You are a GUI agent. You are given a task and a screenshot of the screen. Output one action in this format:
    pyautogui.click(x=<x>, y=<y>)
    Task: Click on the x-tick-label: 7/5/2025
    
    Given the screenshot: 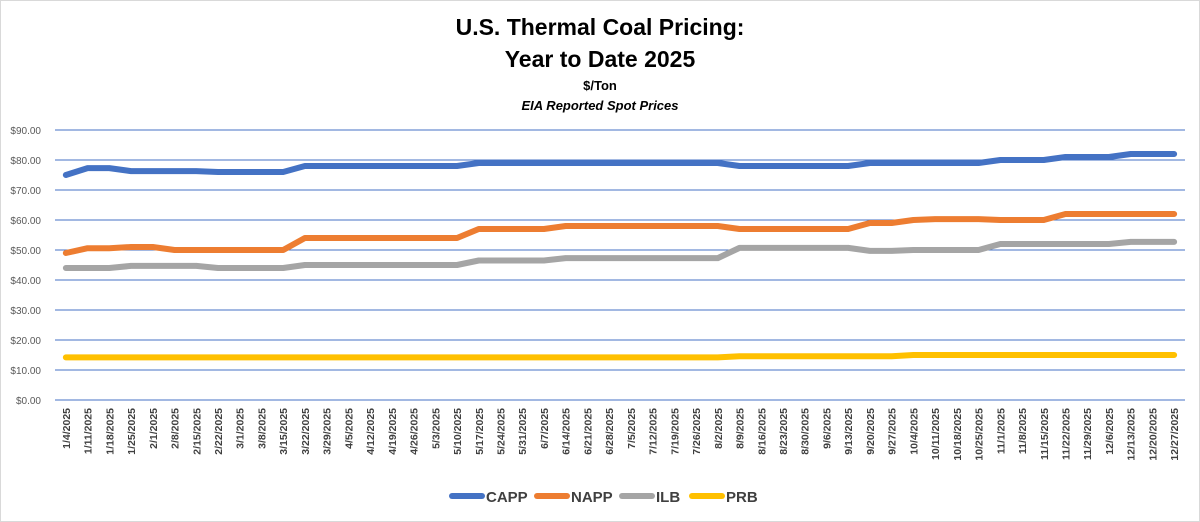 What is the action you would take?
    pyautogui.click(x=632, y=428)
    